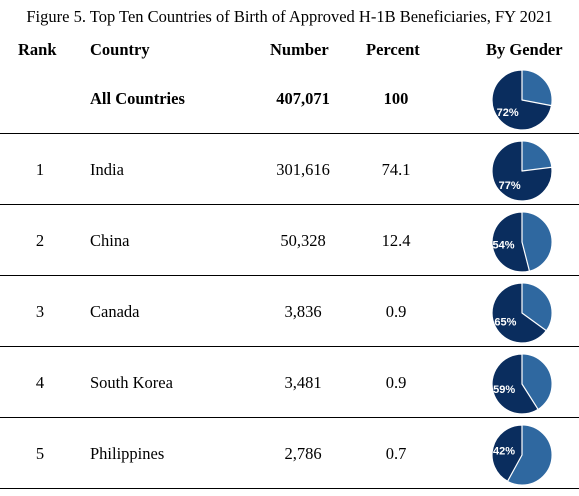  I want to click on rank-cell: 1, so click(40, 169).